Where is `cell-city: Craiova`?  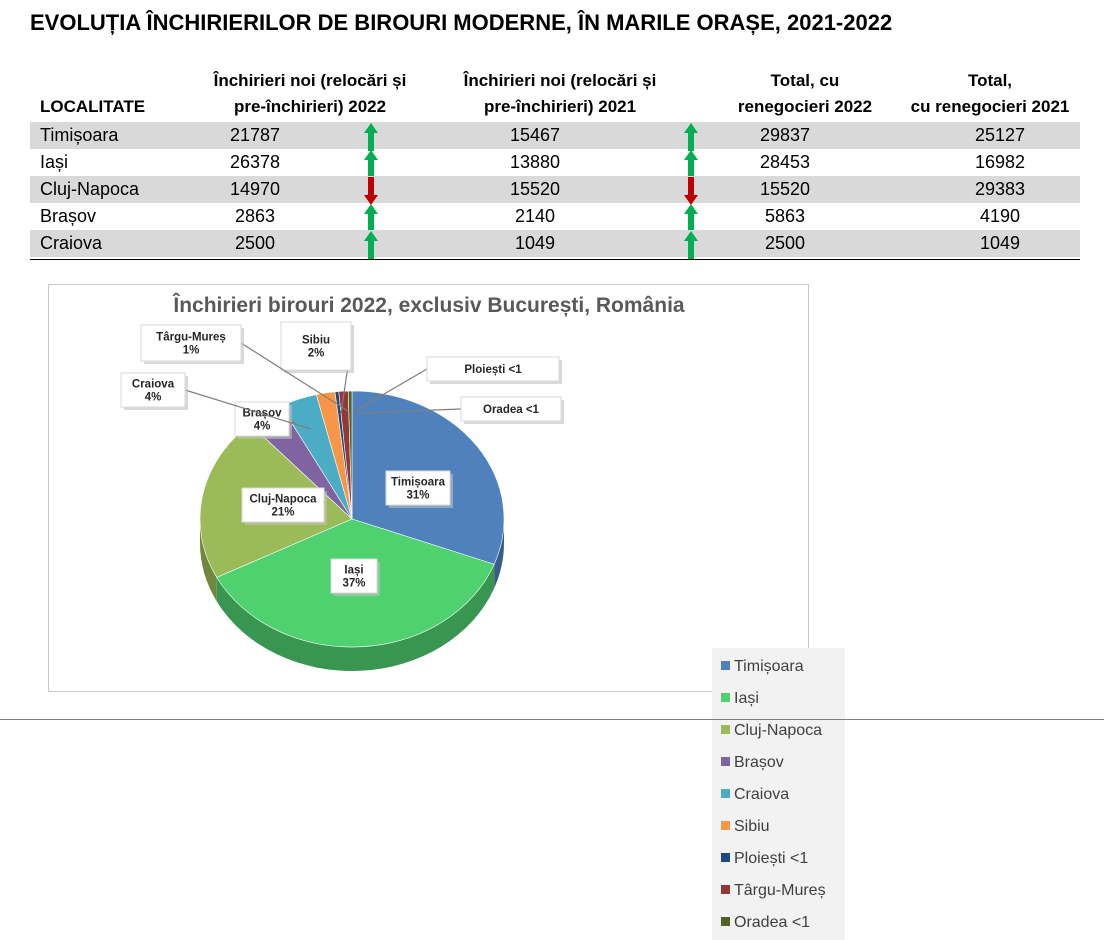 cell-city: Craiova is located at coordinates (71, 243).